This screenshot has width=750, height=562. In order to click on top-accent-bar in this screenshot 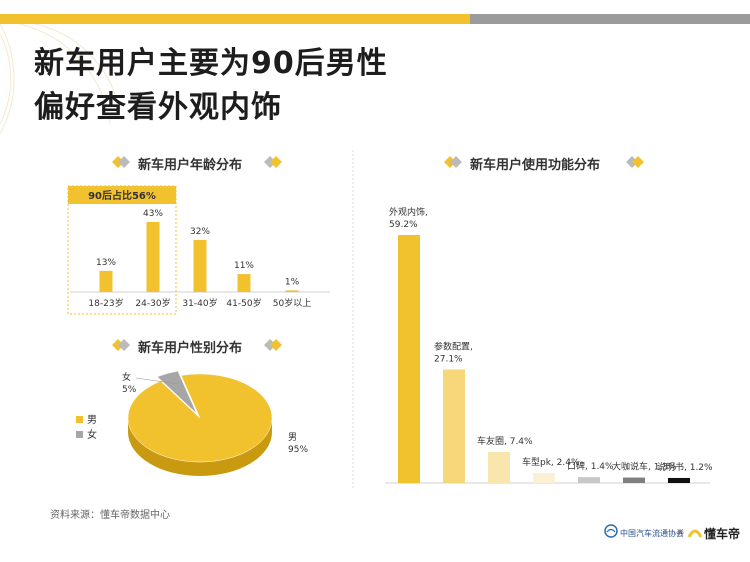, I will do `click(375, 19)`.